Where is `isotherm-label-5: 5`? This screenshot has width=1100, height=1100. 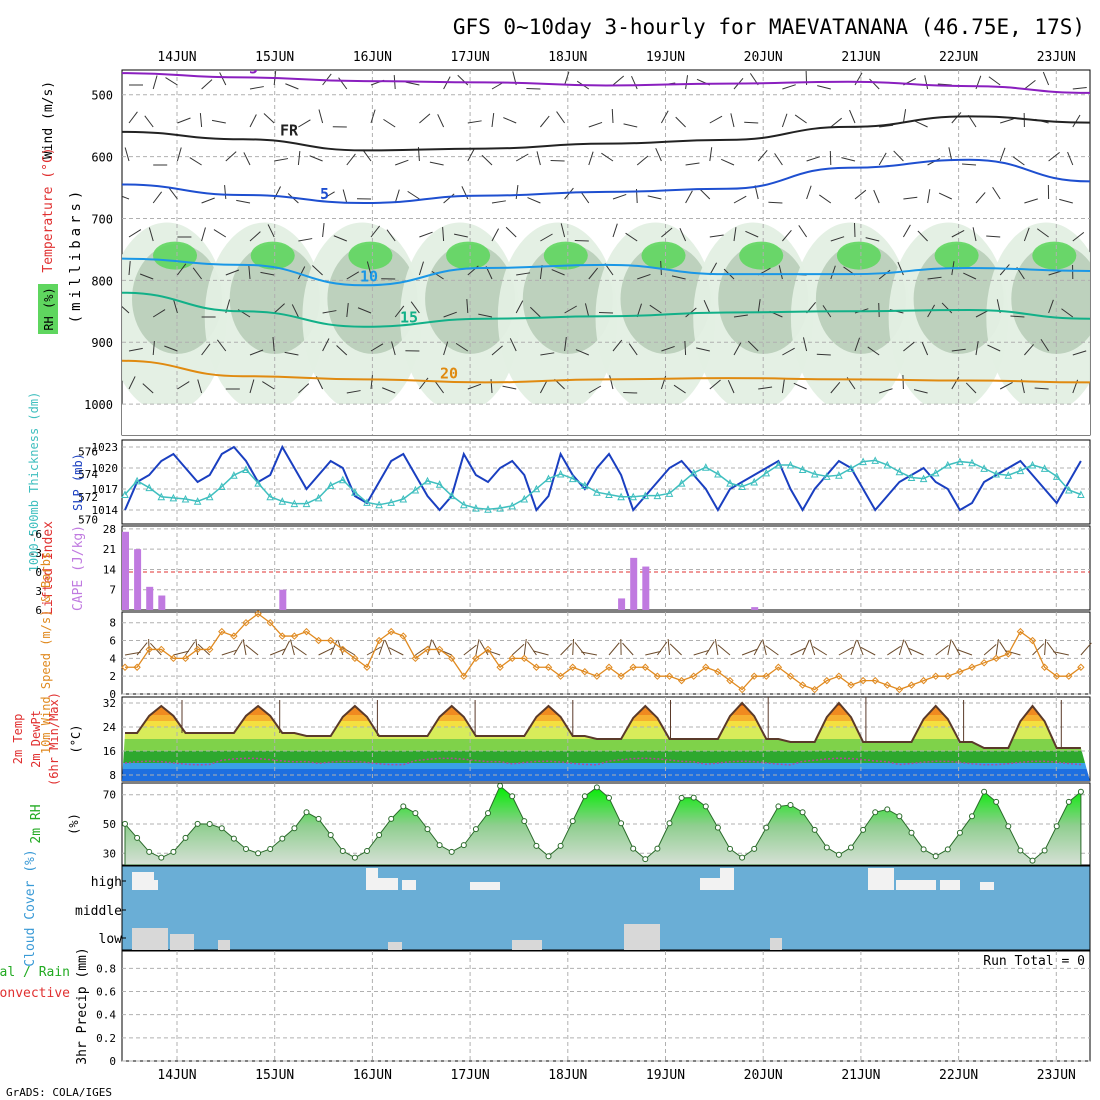 isotherm-label-5: 5 is located at coordinates (324, 194).